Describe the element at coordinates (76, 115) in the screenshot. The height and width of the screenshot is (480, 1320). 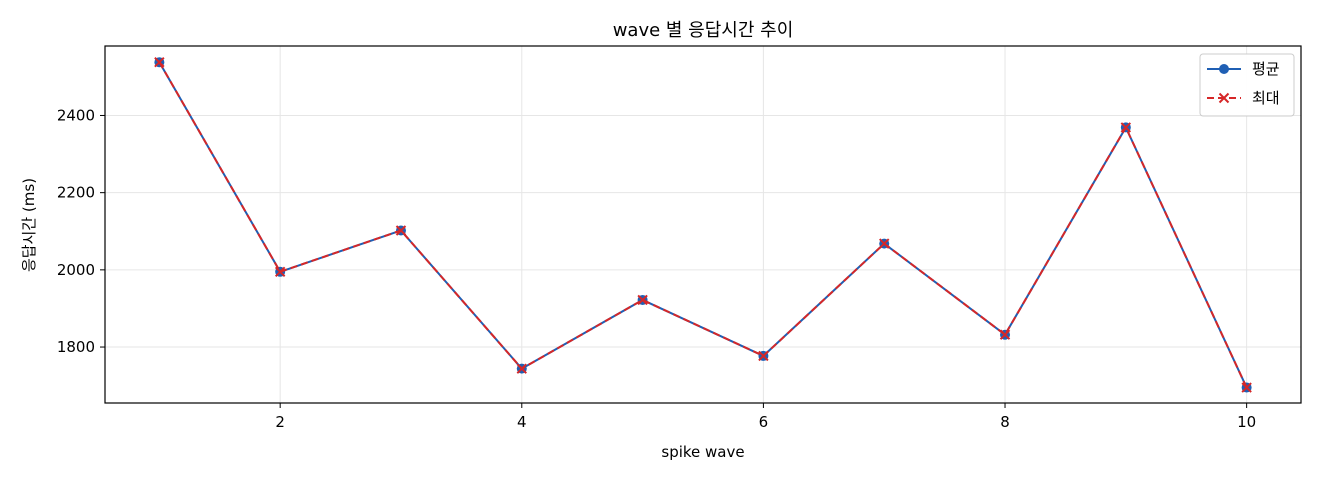
I see `y-tick-label-3: 2400` at that location.